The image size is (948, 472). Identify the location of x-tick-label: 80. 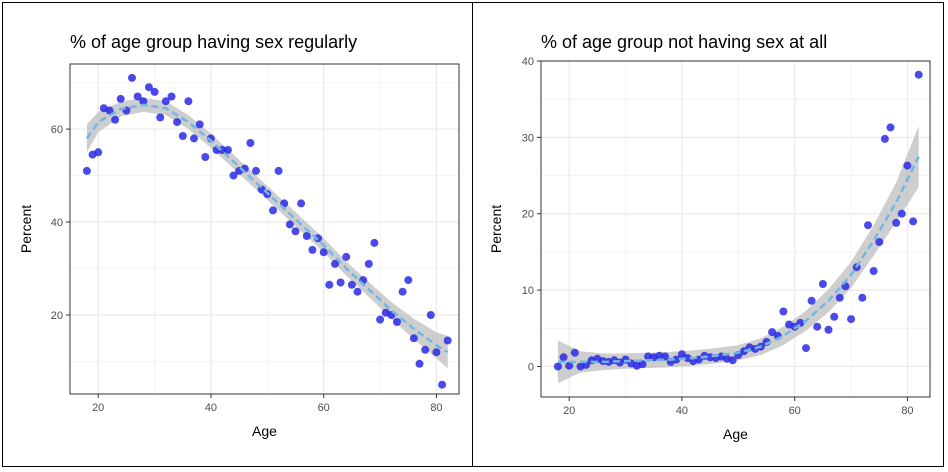
(907, 411).